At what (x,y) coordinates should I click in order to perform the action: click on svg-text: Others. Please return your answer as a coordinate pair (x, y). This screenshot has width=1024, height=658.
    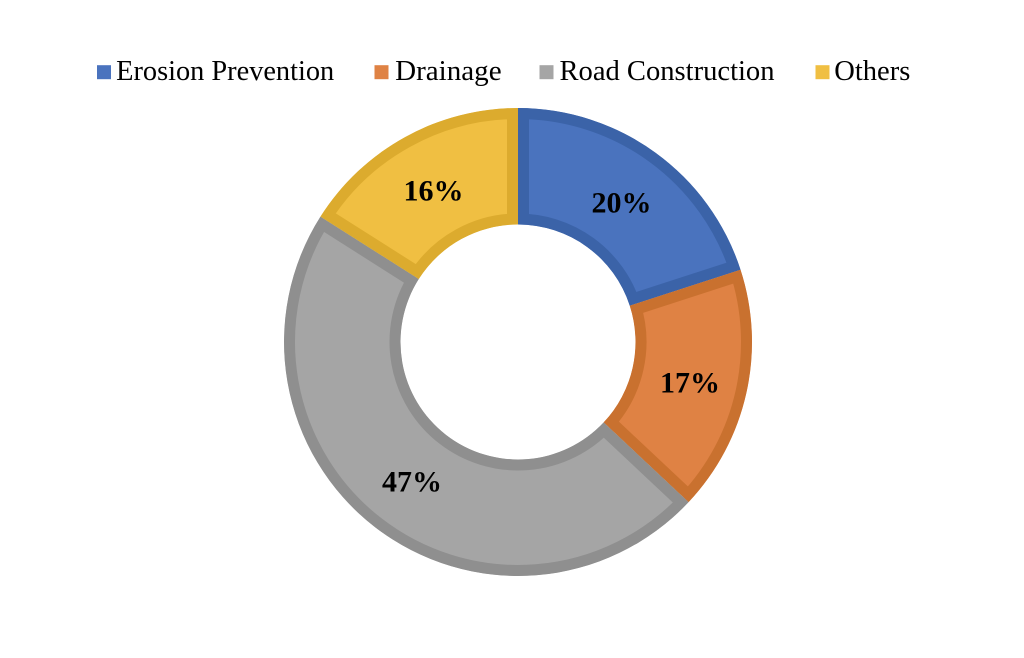
    Looking at the image, I should click on (872, 71).